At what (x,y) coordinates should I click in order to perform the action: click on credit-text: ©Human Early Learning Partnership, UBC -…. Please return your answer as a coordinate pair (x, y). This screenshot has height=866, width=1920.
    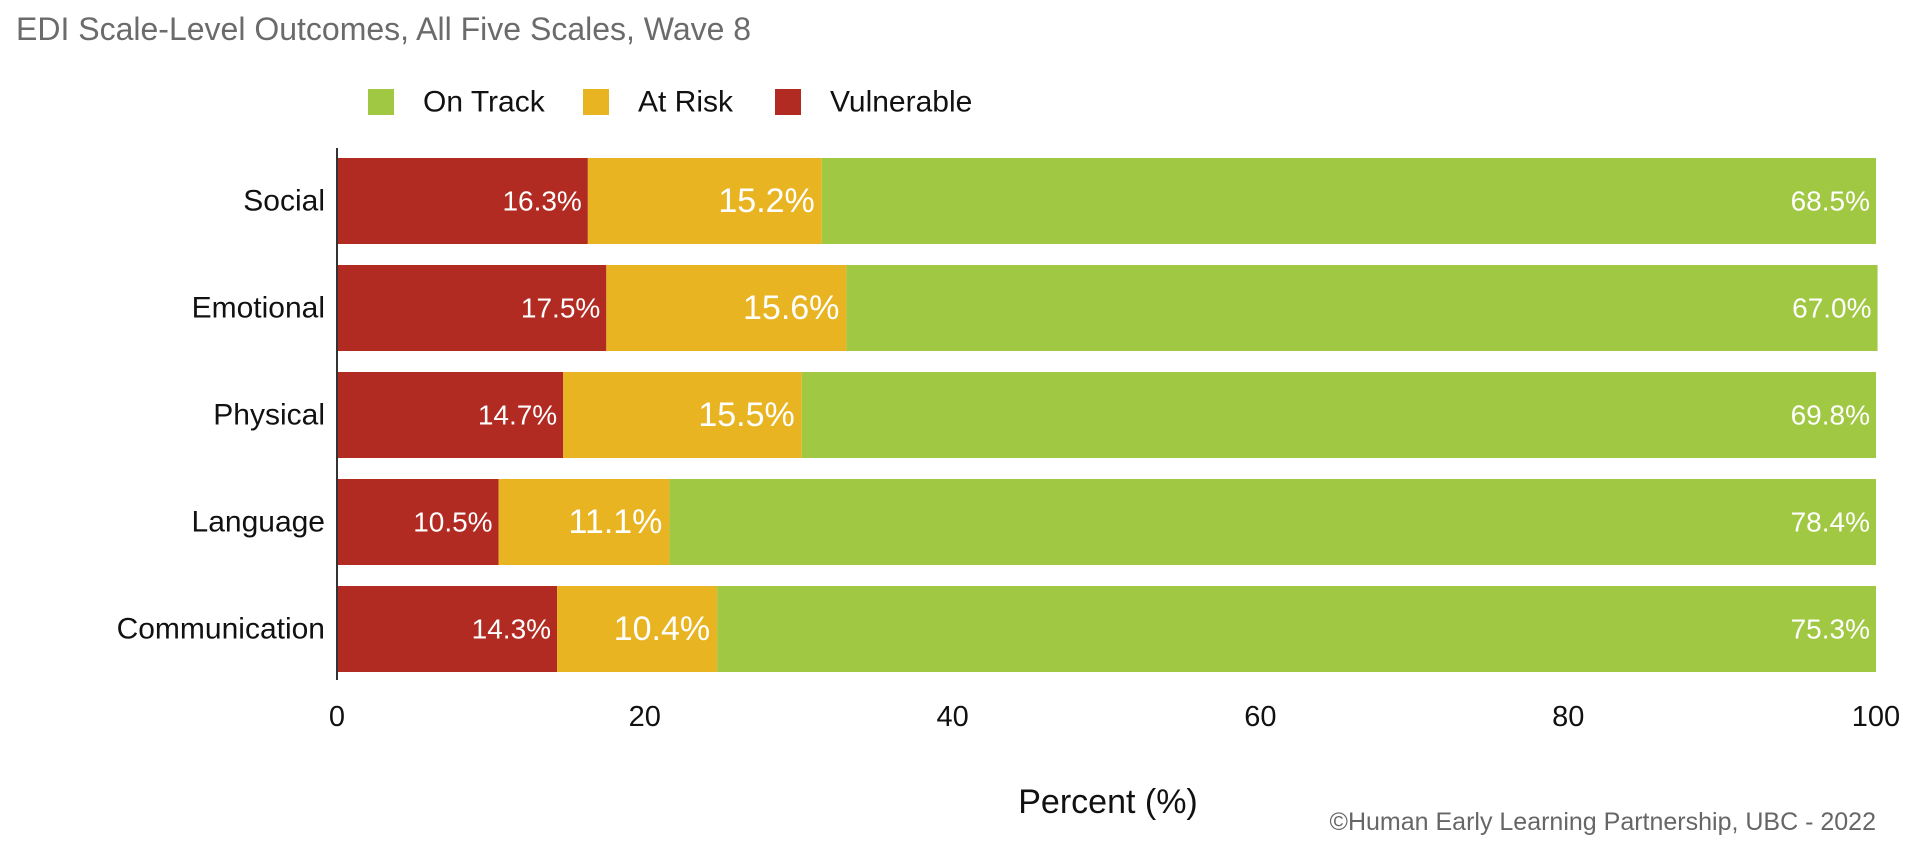
    Looking at the image, I should click on (1603, 822).